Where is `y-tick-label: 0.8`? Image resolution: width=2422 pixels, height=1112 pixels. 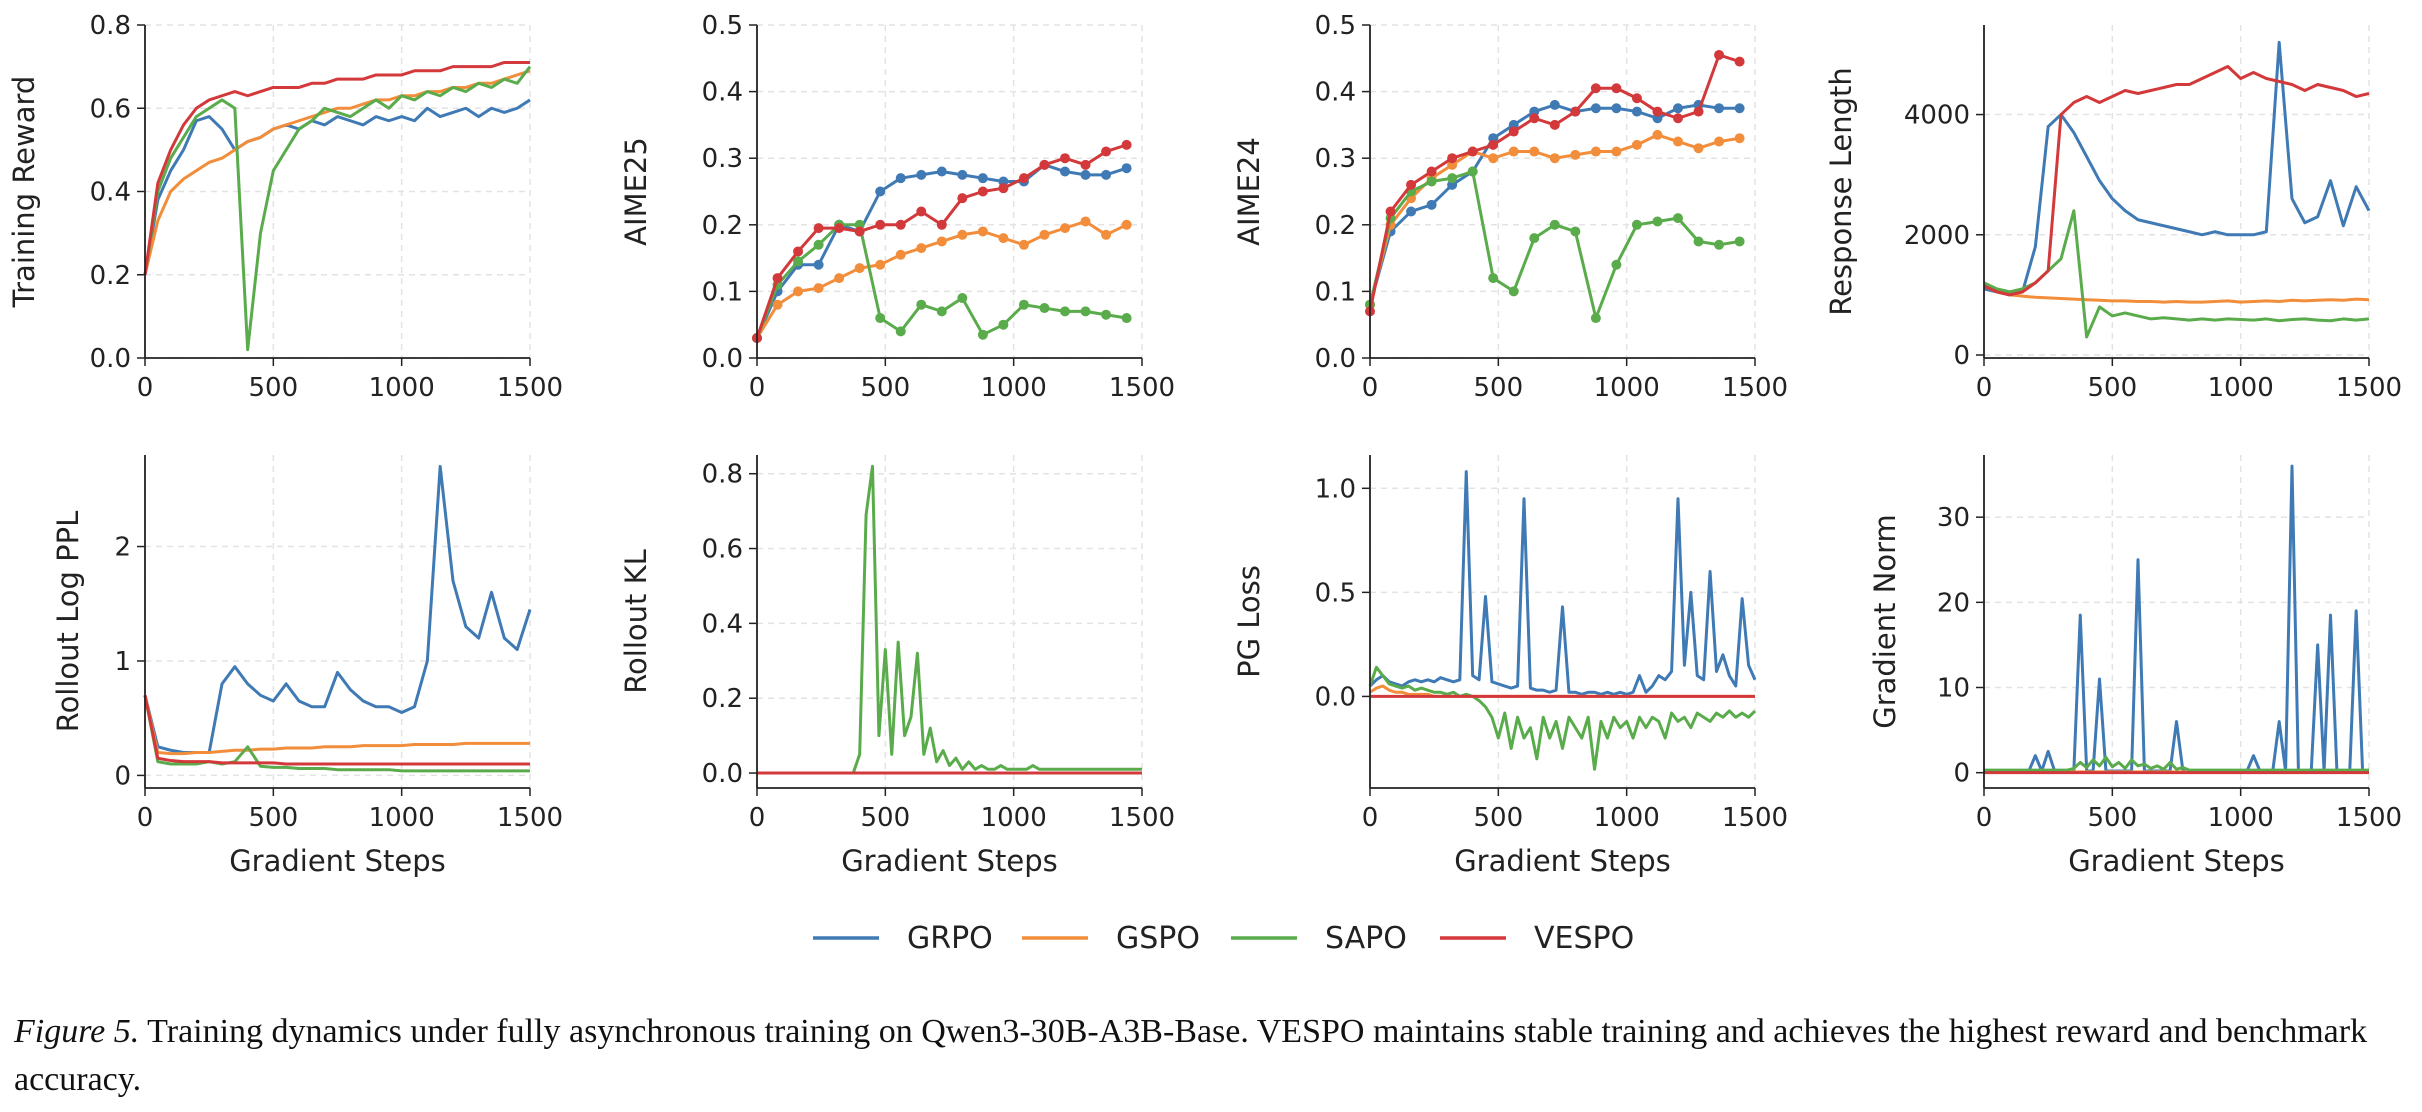
y-tick-label: 0.8 is located at coordinates (110, 26).